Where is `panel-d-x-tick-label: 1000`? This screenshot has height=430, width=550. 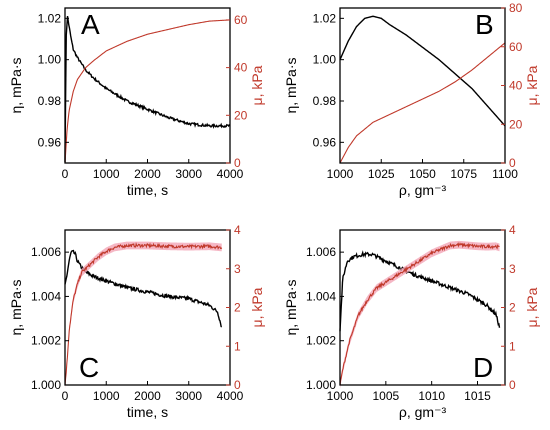
panel-d-x-tick-label: 1000 is located at coordinates (340, 396).